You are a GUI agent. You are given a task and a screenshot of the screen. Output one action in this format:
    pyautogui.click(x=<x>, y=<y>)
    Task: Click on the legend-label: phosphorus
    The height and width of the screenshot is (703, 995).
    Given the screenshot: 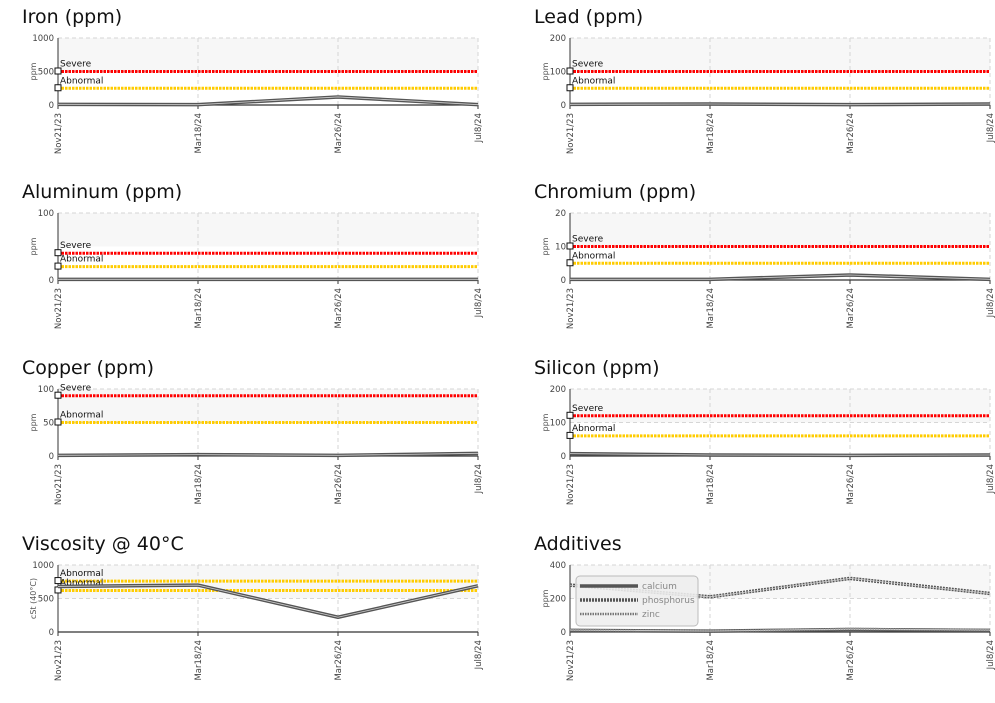 What is the action you would take?
    pyautogui.click(x=668, y=601)
    